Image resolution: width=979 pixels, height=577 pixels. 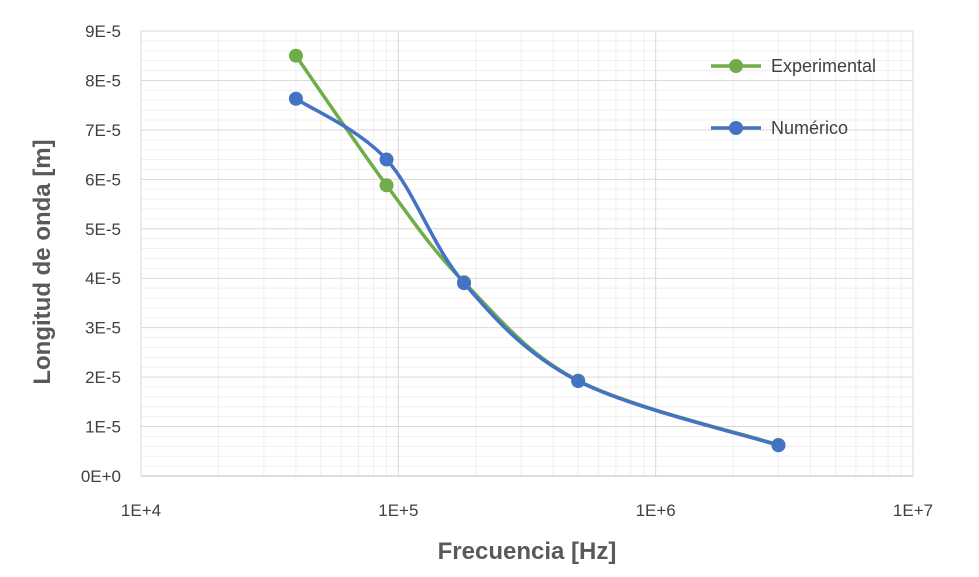 I want to click on y-tick-label: 3E-5, so click(x=103, y=328).